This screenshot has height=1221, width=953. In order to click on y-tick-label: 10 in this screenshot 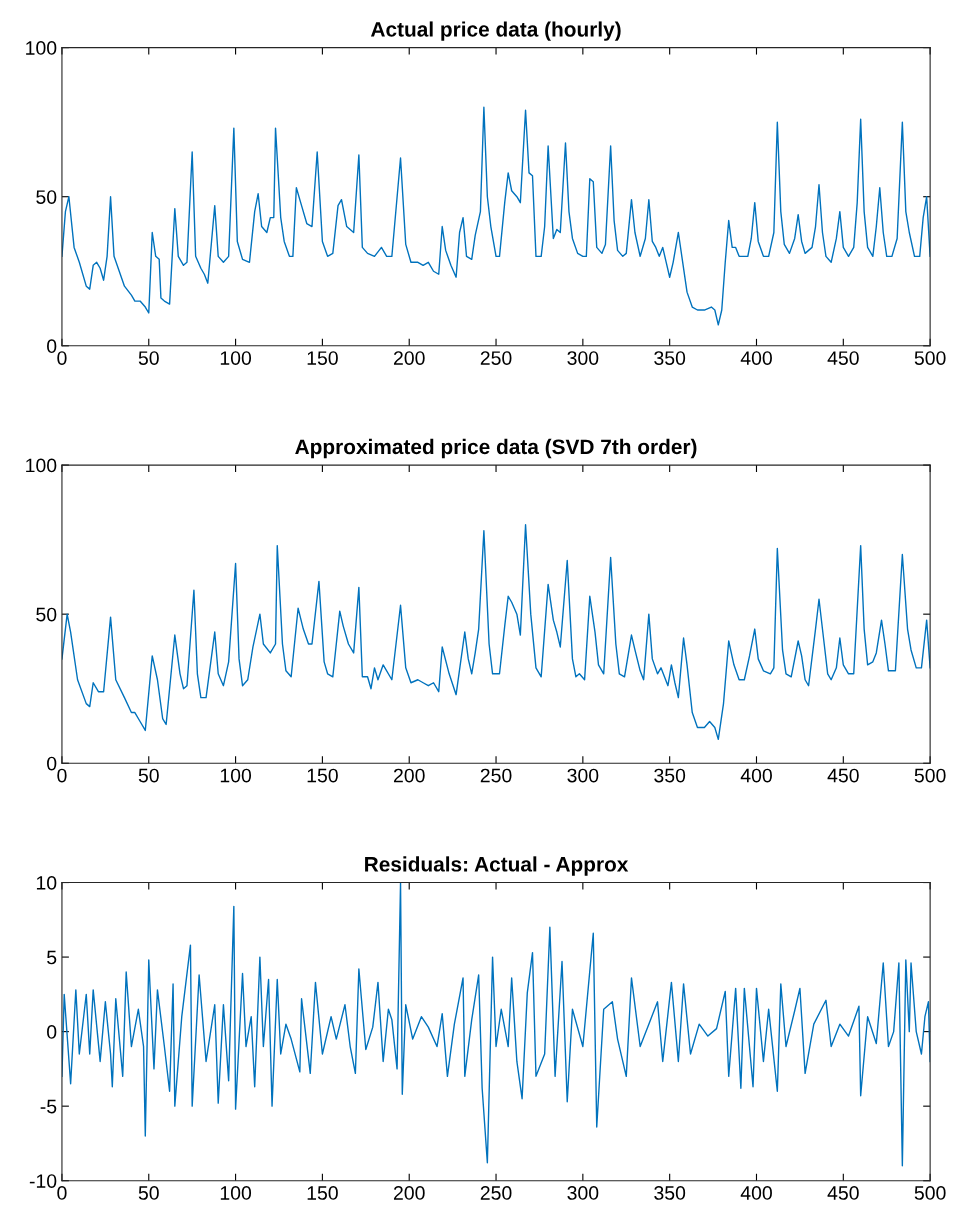, I will do `click(46, 882)`.